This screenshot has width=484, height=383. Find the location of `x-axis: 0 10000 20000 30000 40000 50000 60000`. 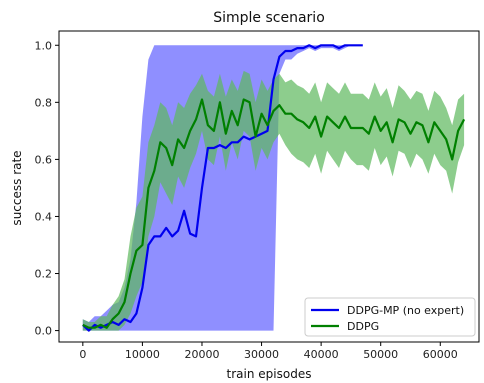

x-axis: 0 10000 20000 30000 40000 50000 60000 is located at coordinates (268, 351).